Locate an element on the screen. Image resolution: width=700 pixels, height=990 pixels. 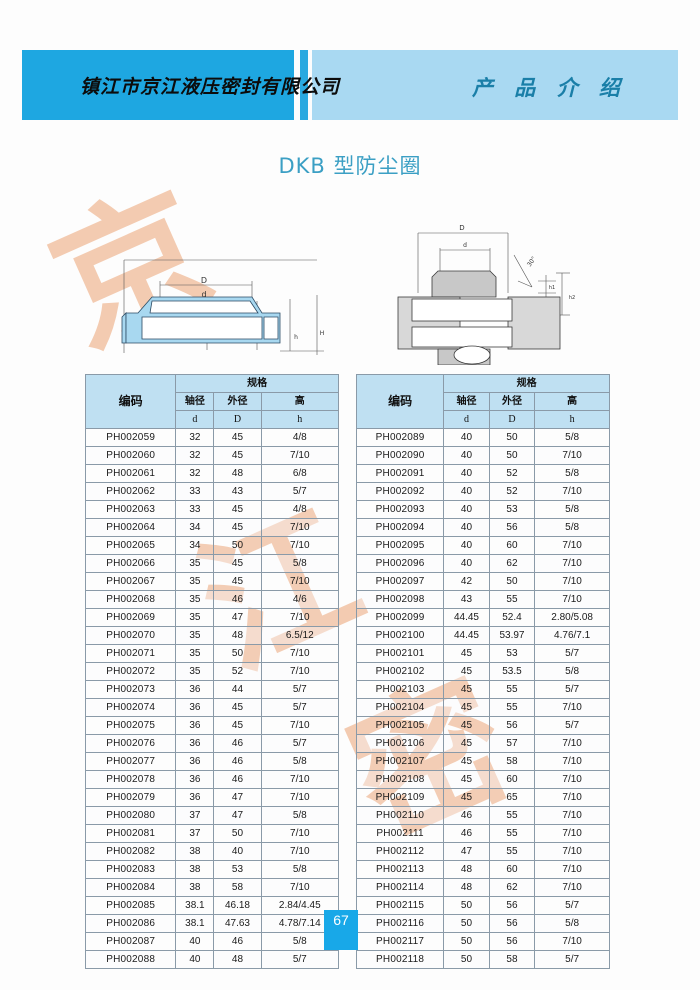
cell-outer-dia: 52.4 is located at coordinates (512, 617).